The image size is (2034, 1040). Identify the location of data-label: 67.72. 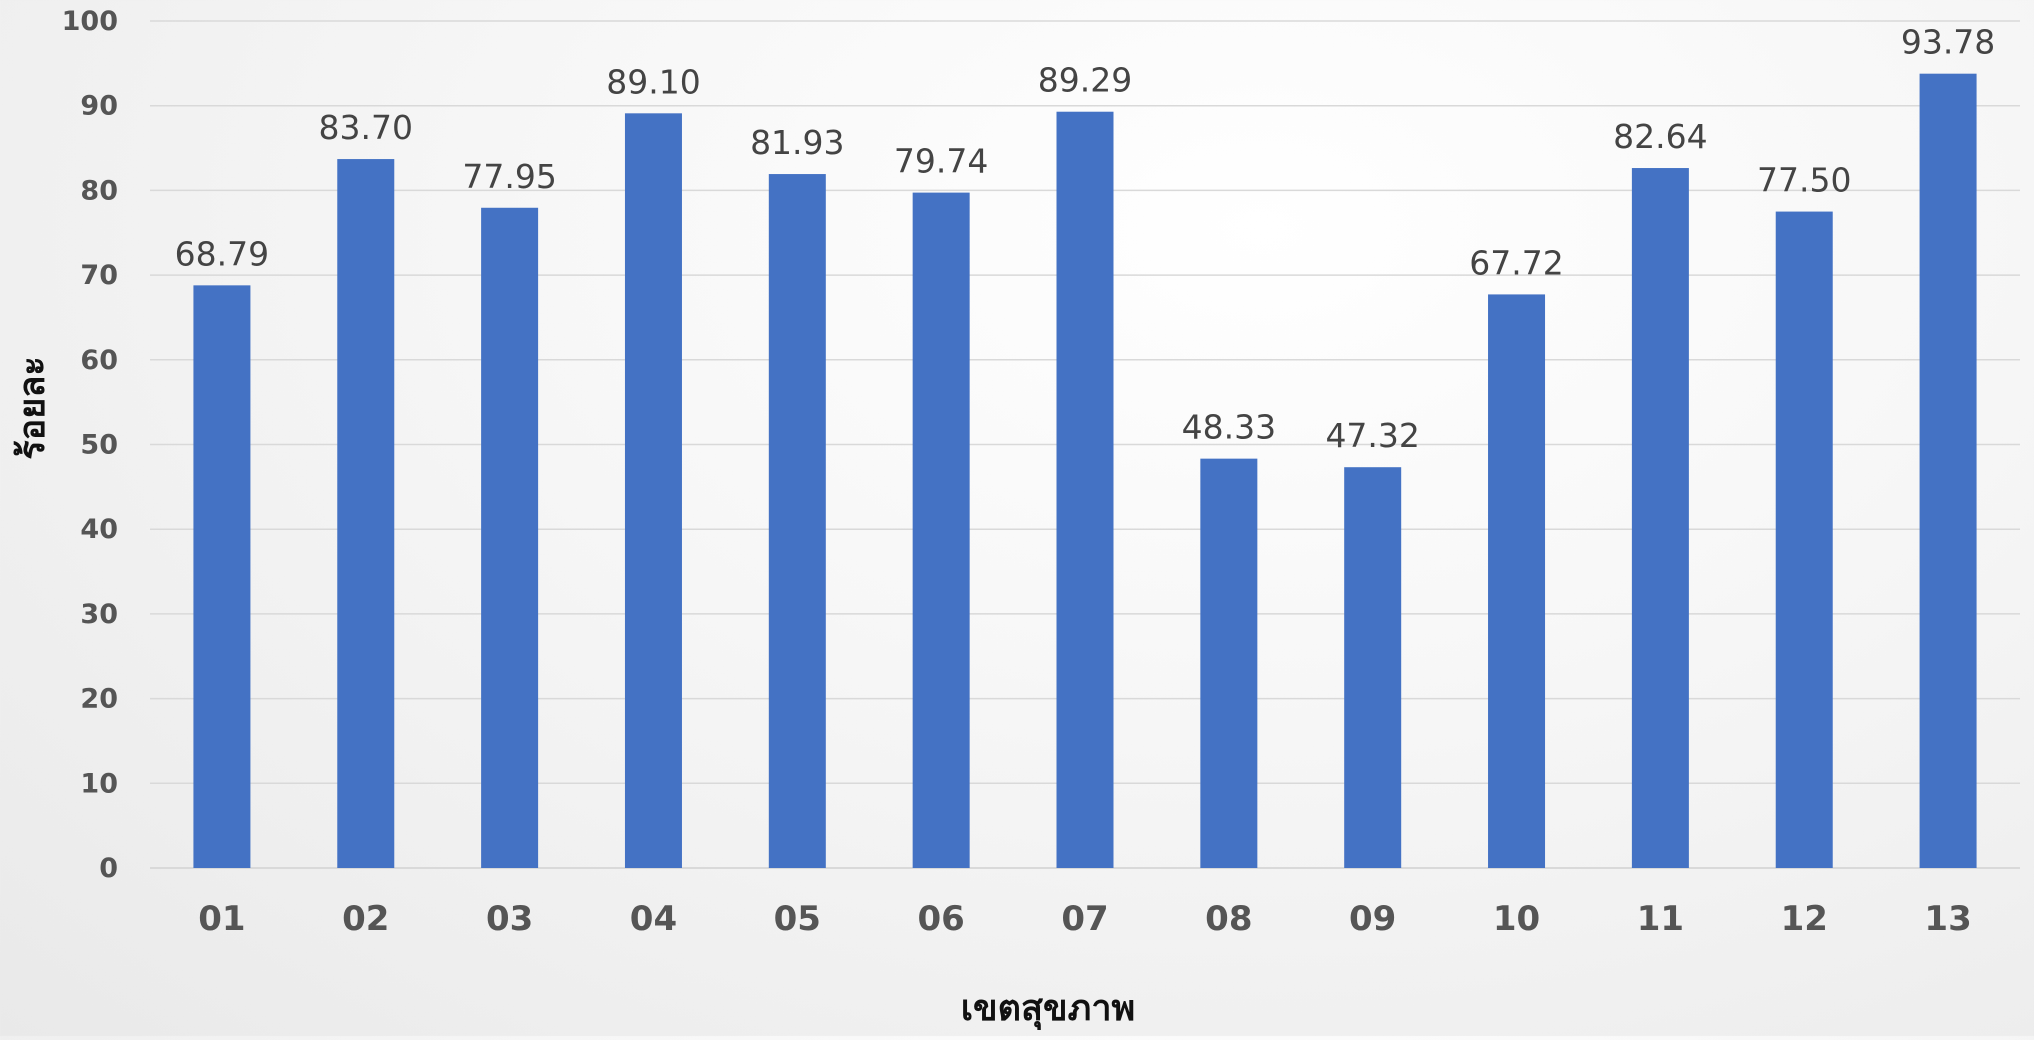
(1516, 262).